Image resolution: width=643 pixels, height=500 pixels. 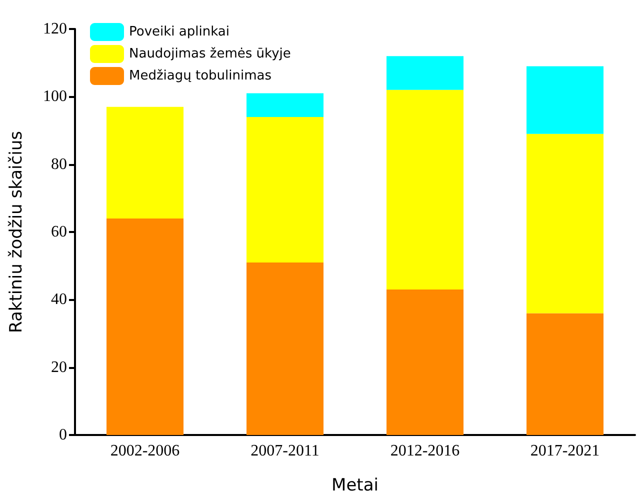 I want to click on legend-label: Poveiki aplinkai, so click(x=179, y=32).